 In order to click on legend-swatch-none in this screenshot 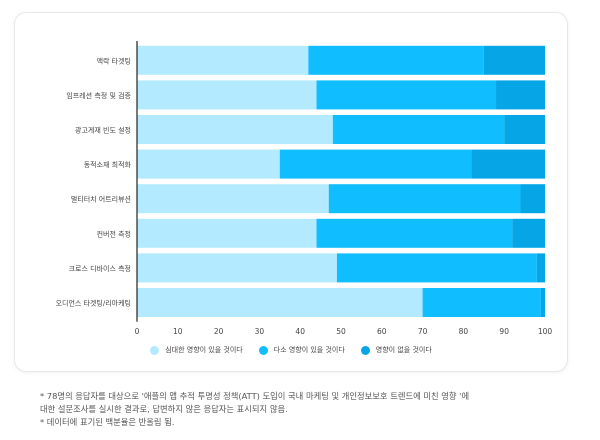, I will do `click(365, 350)`.